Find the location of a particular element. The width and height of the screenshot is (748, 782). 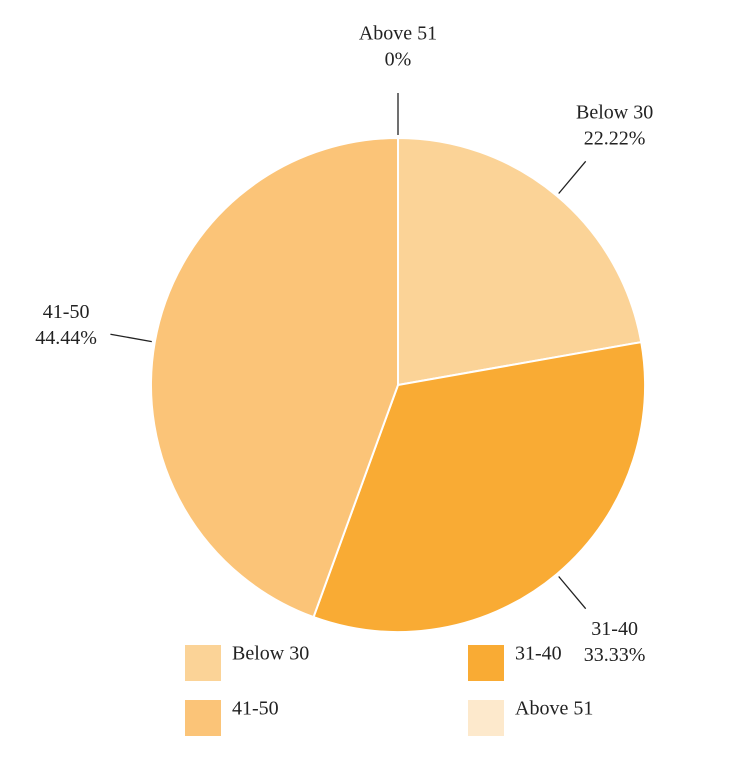

slice-value-label: 33.33% is located at coordinates (615, 655).